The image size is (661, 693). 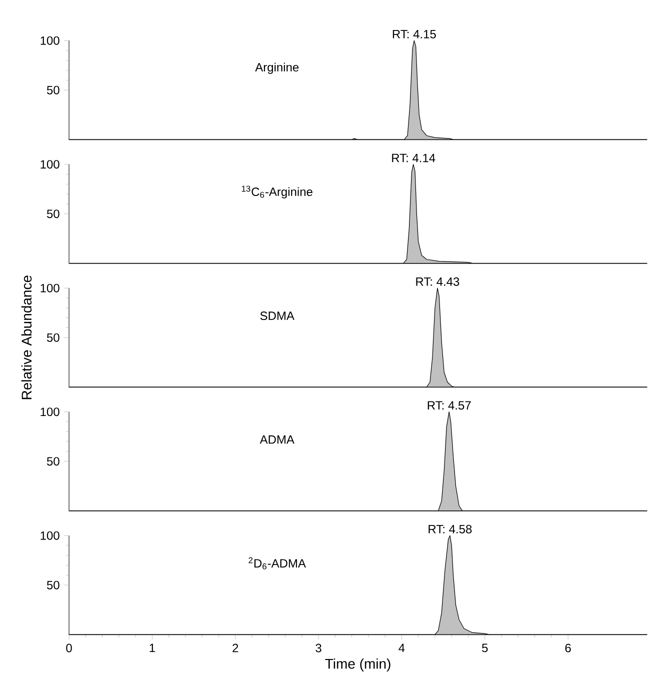 What do you see at coordinates (414, 34) in the screenshot?
I see `annotation: RT: 4.15` at bounding box center [414, 34].